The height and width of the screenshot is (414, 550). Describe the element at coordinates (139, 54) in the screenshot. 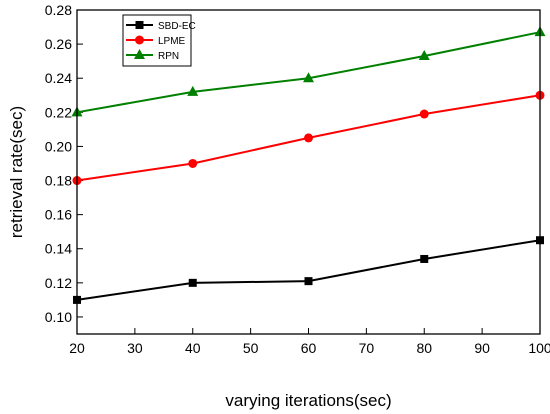

I see `legend-marker-rpn` at that location.